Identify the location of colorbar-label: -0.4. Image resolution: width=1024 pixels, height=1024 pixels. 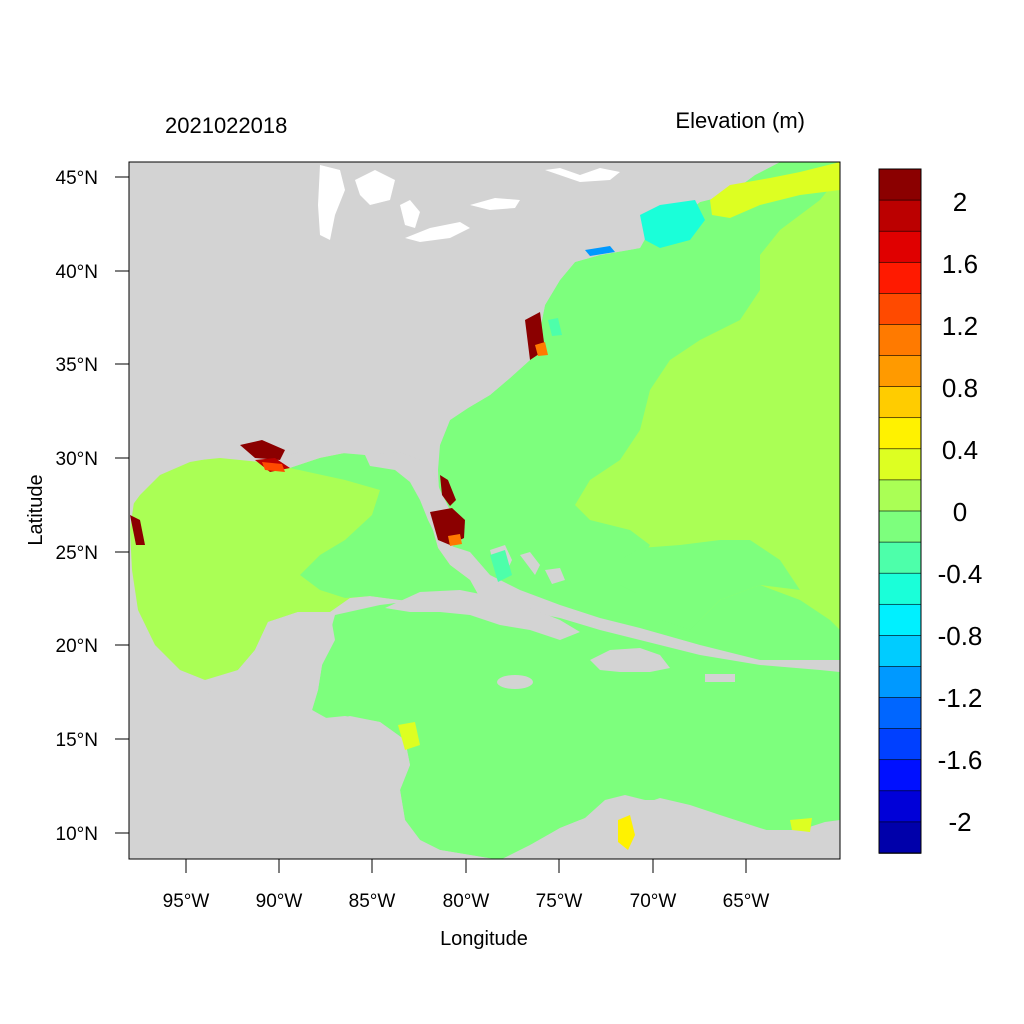
(960, 574).